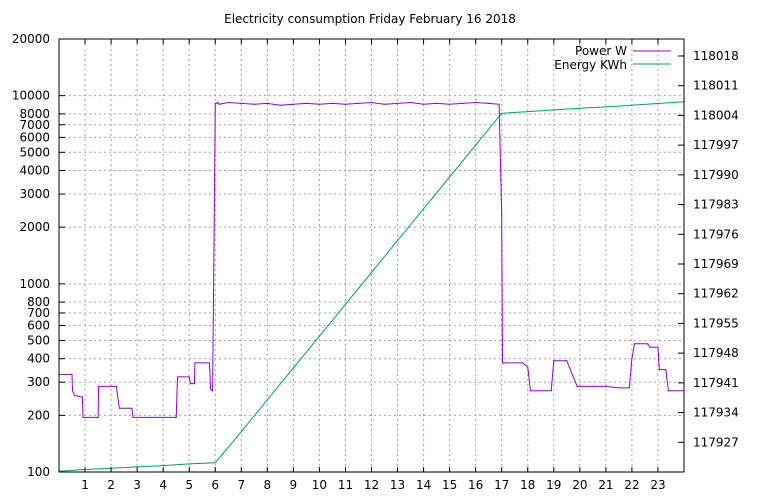  Describe the element at coordinates (38, 302) in the screenshot. I see `y-tick-label-left: 800` at that location.